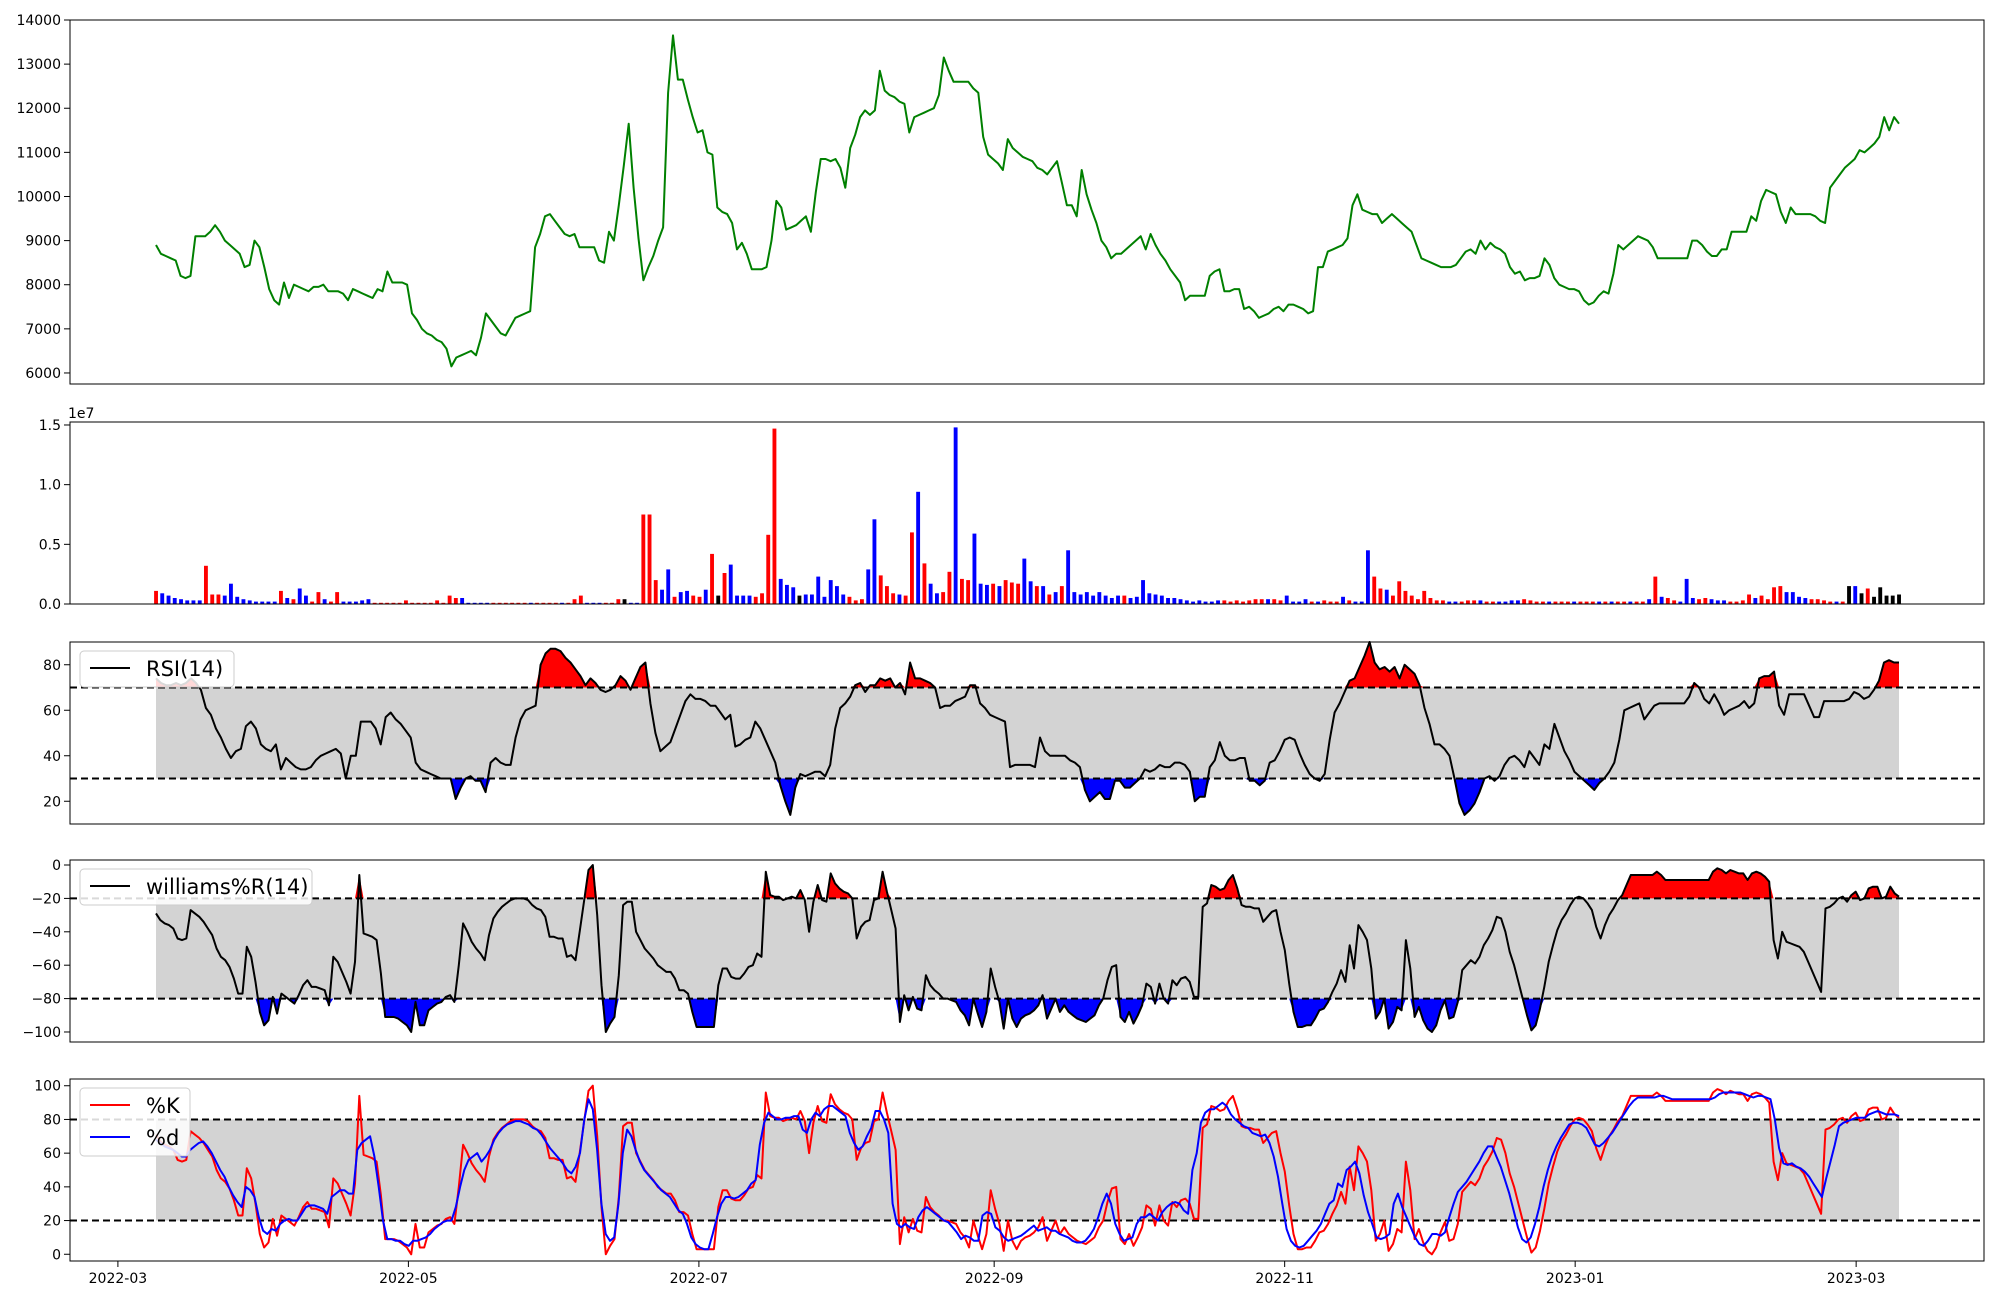 Image resolution: width=2000 pixels, height=1300 pixels. I want to click on volume-y-tick-label: 0.0, so click(50, 605).